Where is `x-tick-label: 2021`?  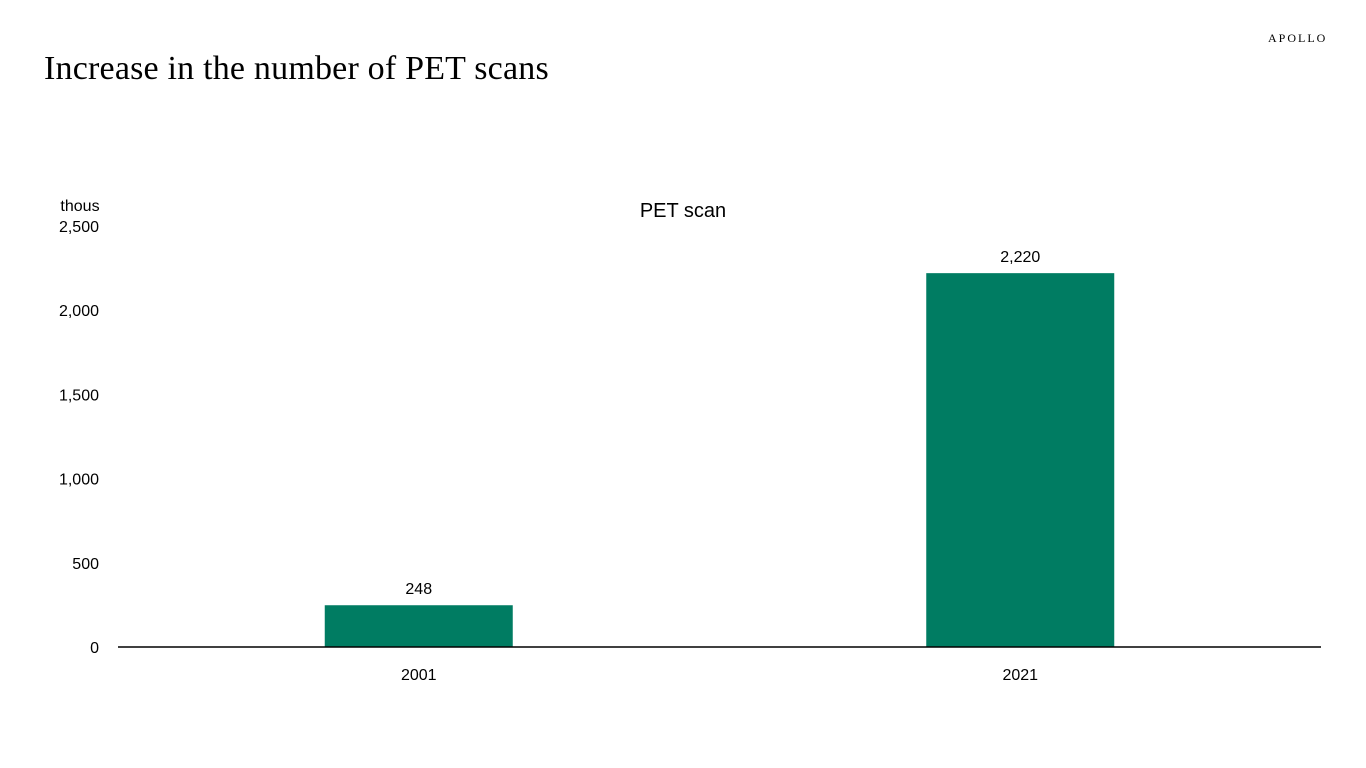
x-tick-label: 2021 is located at coordinates (1020, 675).